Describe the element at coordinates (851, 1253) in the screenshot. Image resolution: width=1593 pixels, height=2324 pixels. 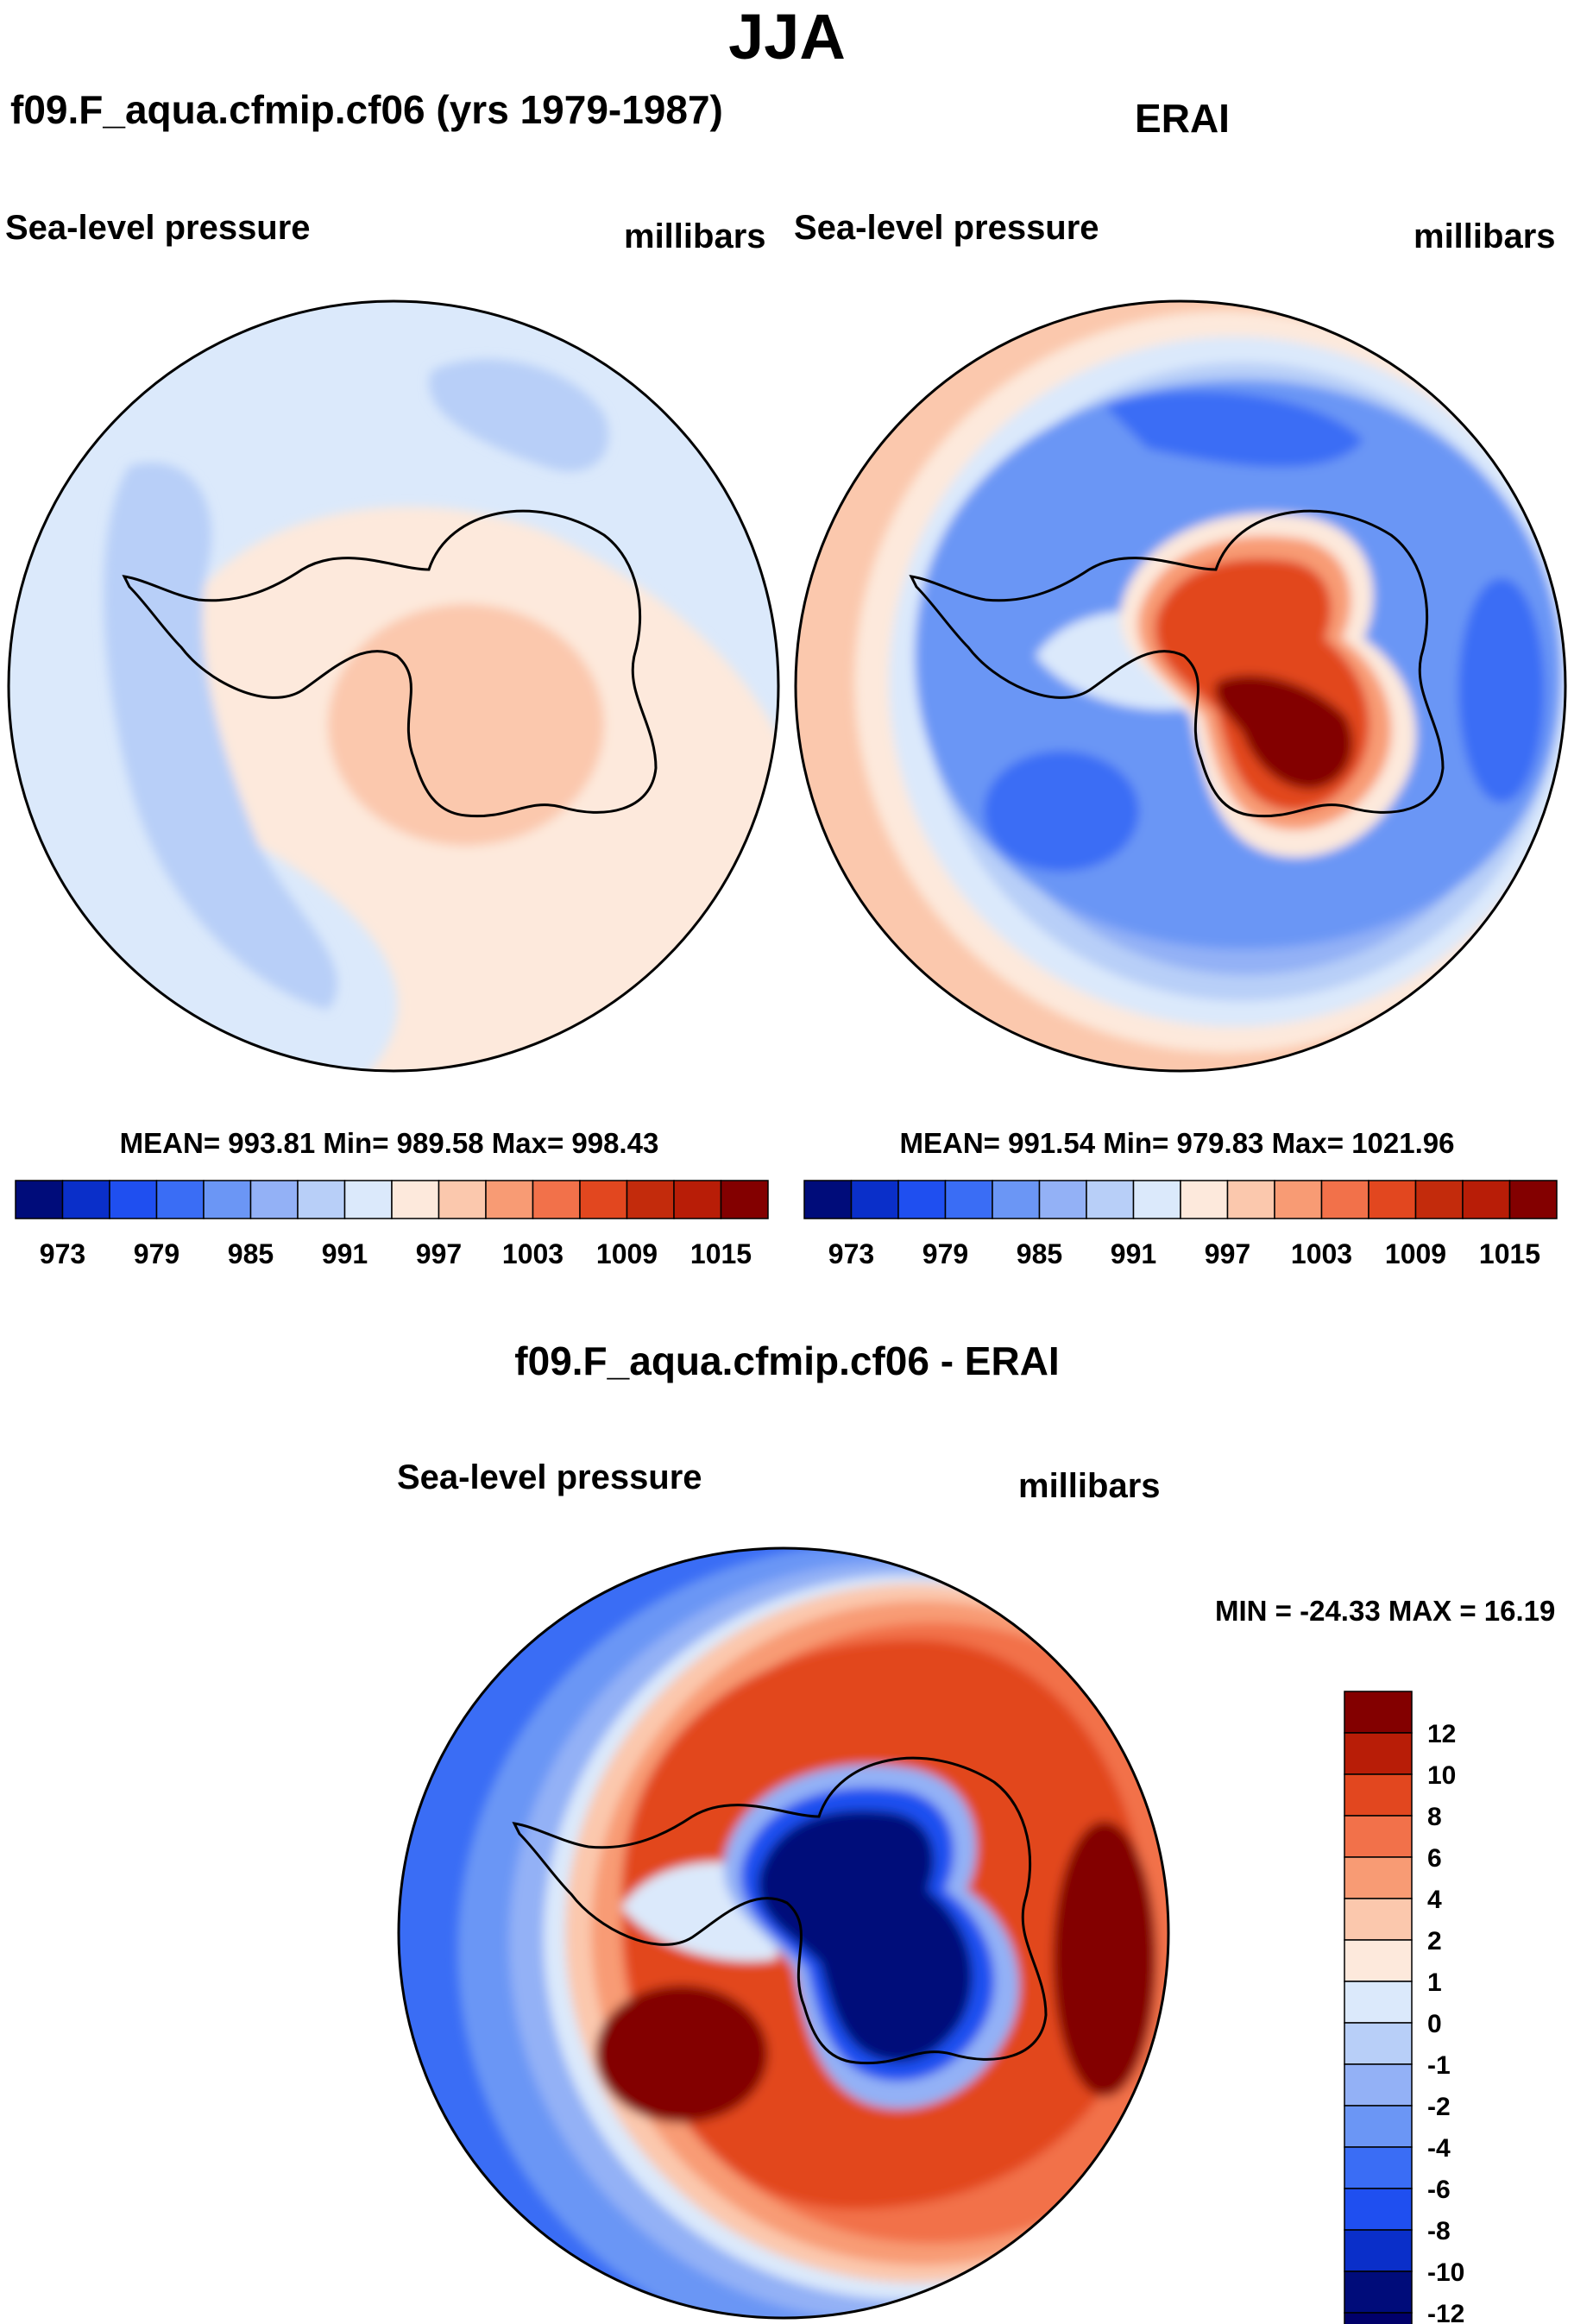
I see `obs-colorbar-tick-label: 973` at that location.